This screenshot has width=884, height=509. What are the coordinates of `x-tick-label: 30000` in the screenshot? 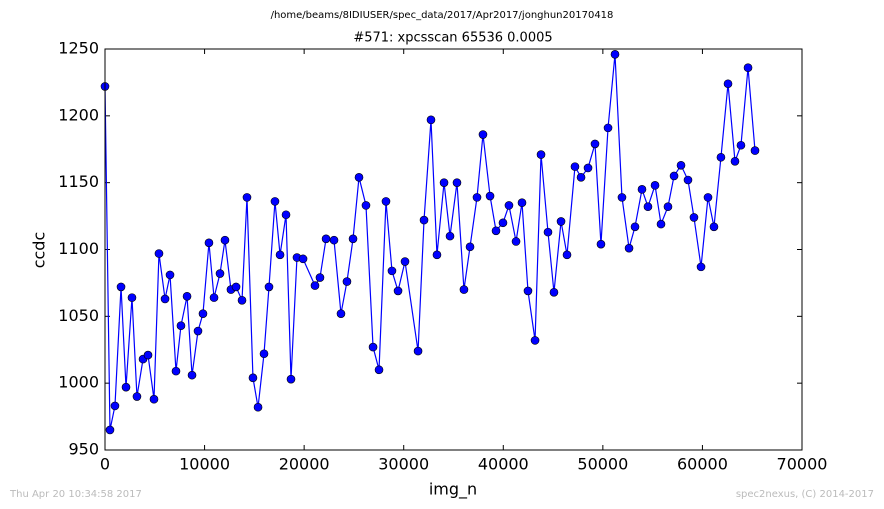 It's located at (403, 464).